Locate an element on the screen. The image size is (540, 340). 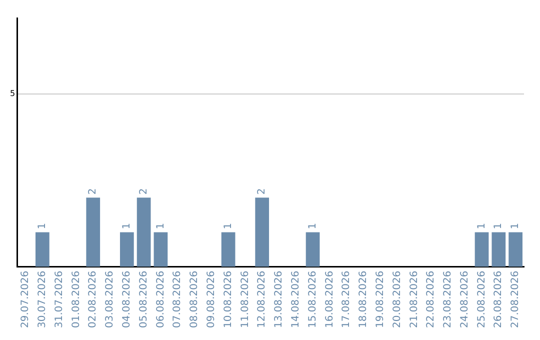
x-tick-label: 01.08.2026 is located at coordinates (76, 299).